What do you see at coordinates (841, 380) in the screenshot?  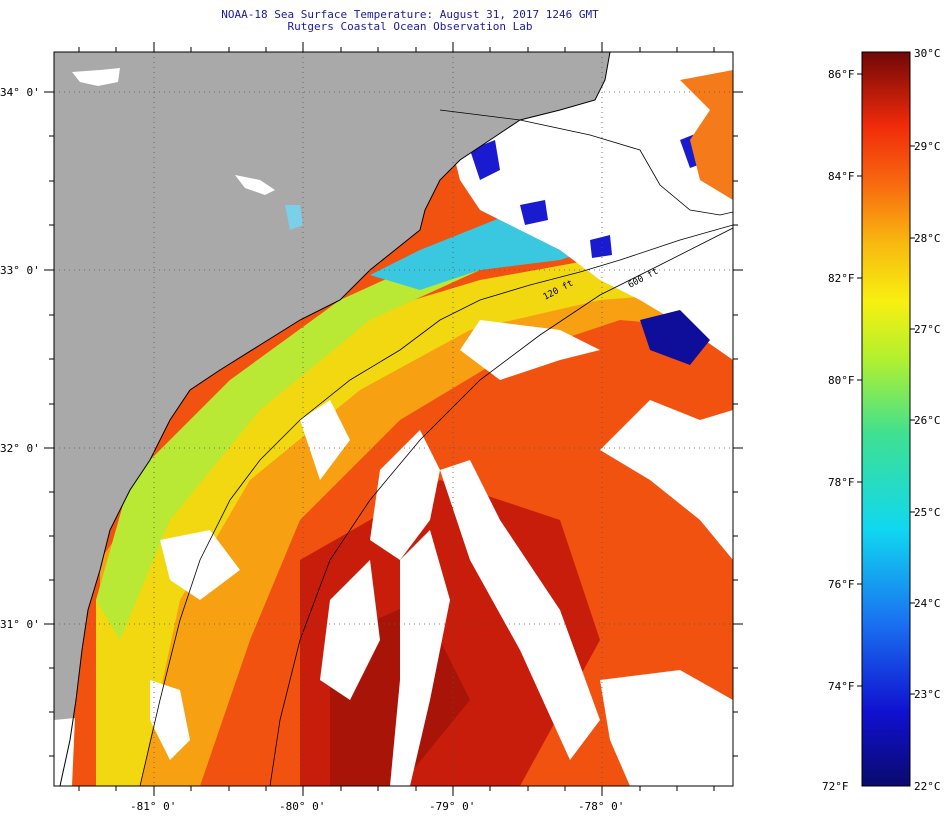 I see `colorbar-label-f-80: 80°F` at bounding box center [841, 380].